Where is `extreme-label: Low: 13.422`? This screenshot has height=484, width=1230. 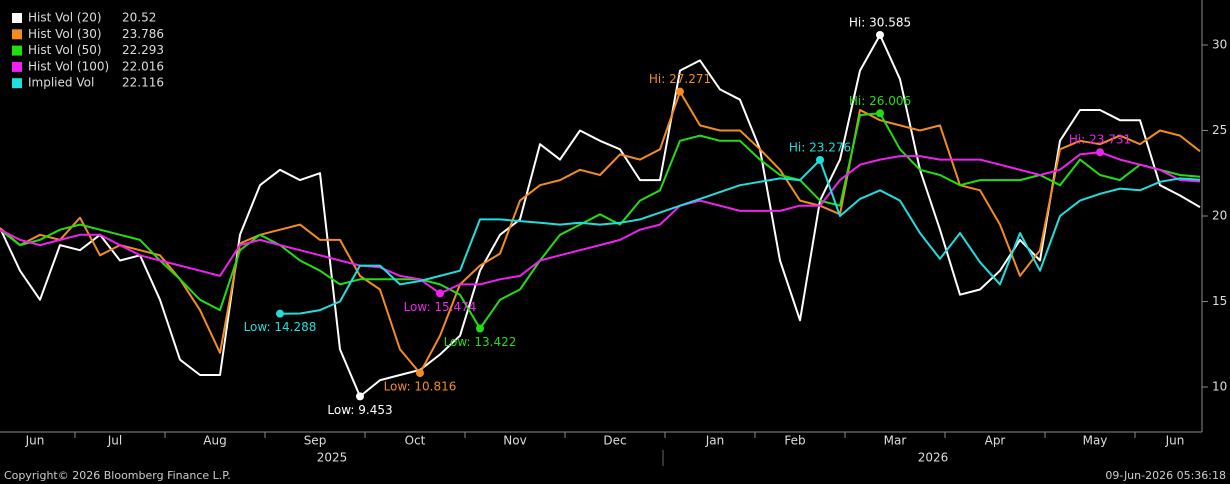 extreme-label: Low: 13.422 is located at coordinates (480, 342).